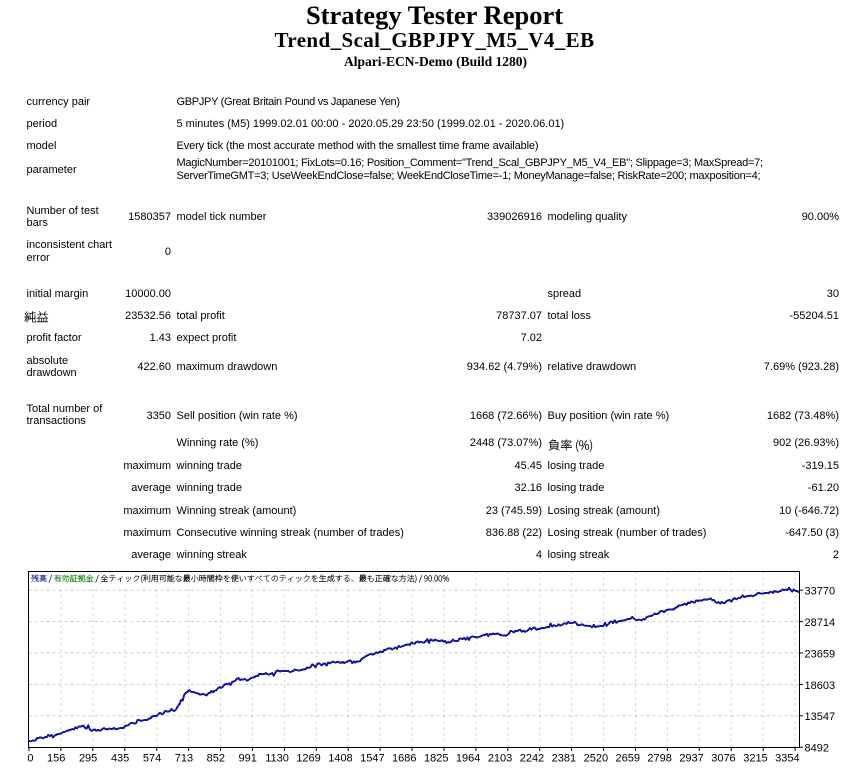  What do you see at coordinates (820, 686) in the screenshot?
I see `svg-text: 18603` at bounding box center [820, 686].